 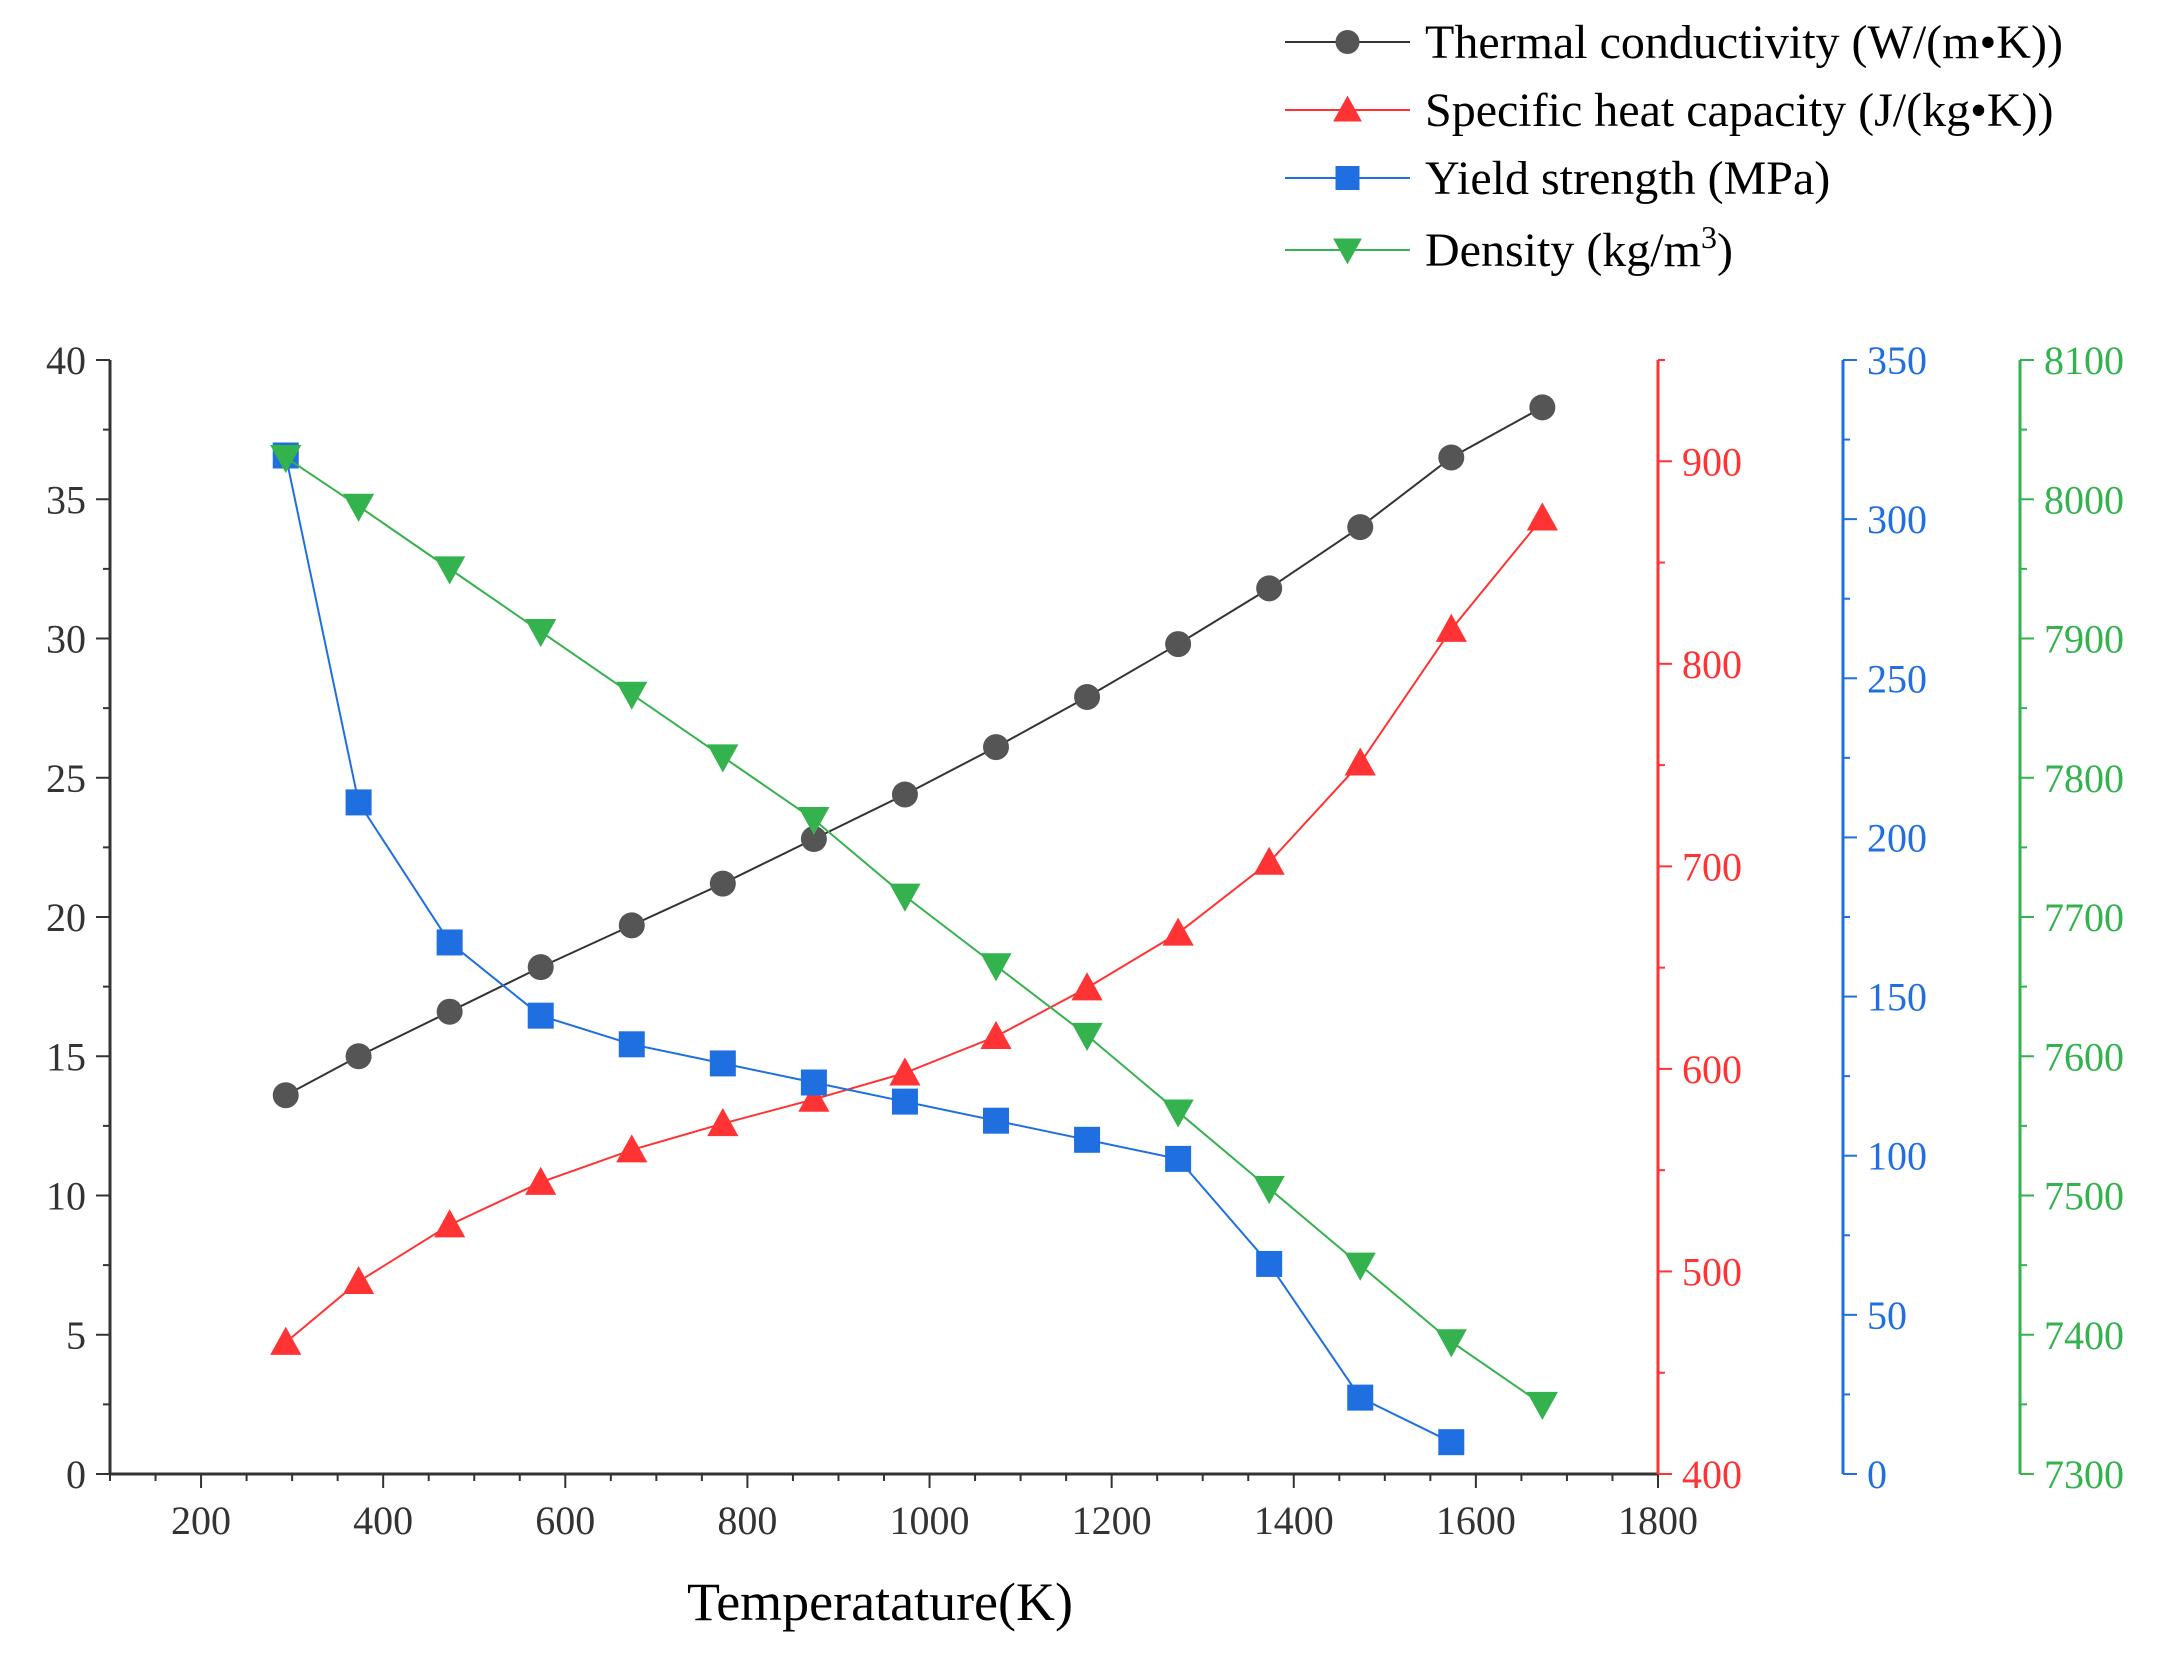 I want to click on y1-tick-label: 5, so click(x=76, y=1335).